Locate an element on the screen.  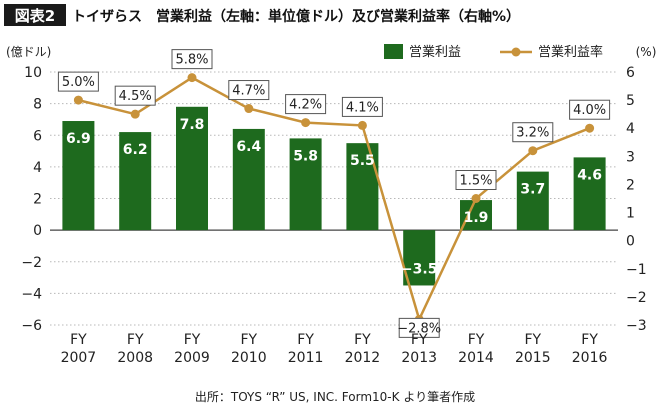
figure-label-box is located at coordinates (35, 15).